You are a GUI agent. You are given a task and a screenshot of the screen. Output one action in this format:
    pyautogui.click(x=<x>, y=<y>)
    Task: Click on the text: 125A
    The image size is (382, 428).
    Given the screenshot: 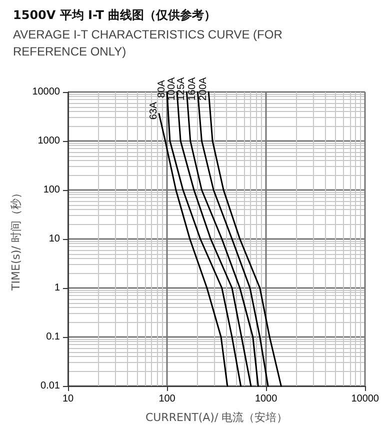 What is the action you would take?
    pyautogui.click(x=182, y=88)
    